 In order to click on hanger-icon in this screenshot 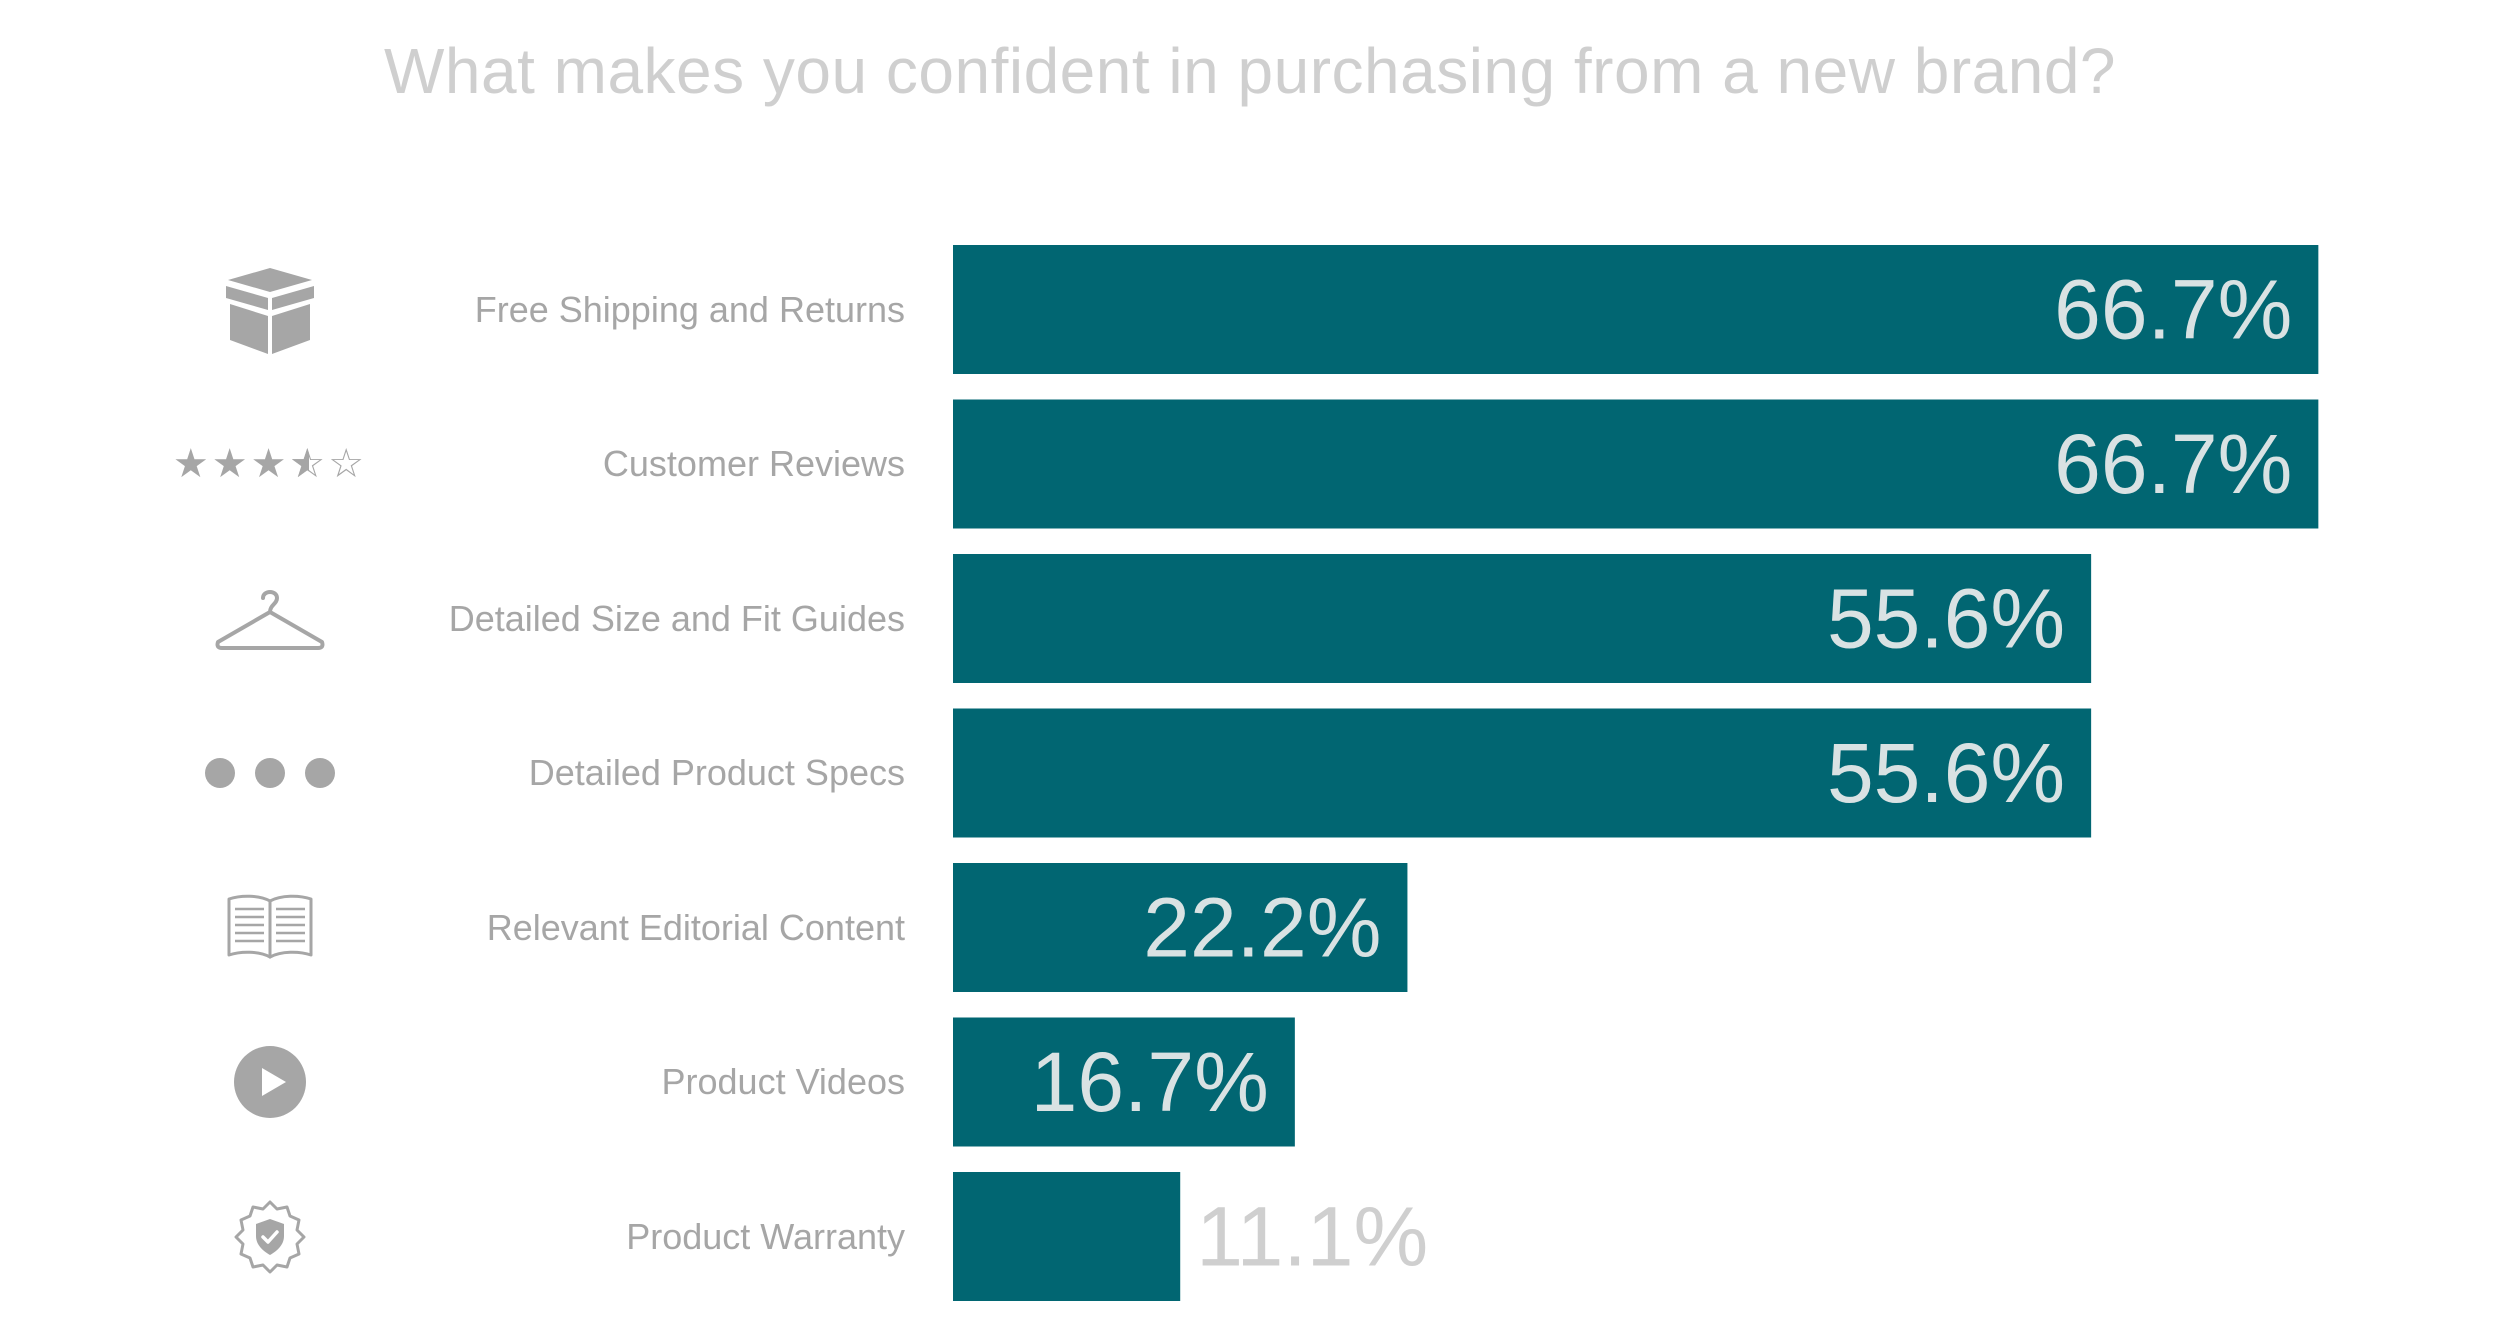, I will do `click(270, 619)`.